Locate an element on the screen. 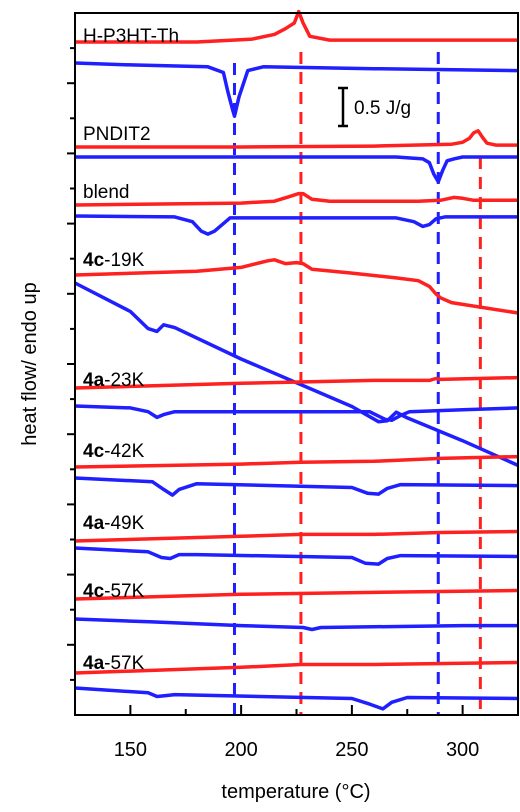 Image resolution: width=520 pixels, height=812 pixels. sample-label: H-P3HT-Th is located at coordinates (131, 36).